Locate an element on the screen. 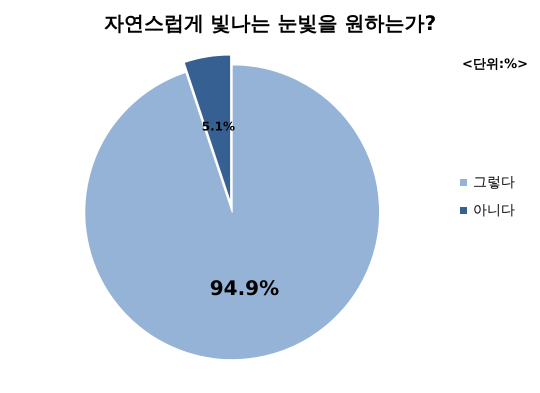 This screenshot has height=393, width=540. text: <단위:%> is located at coordinates (495, 64).